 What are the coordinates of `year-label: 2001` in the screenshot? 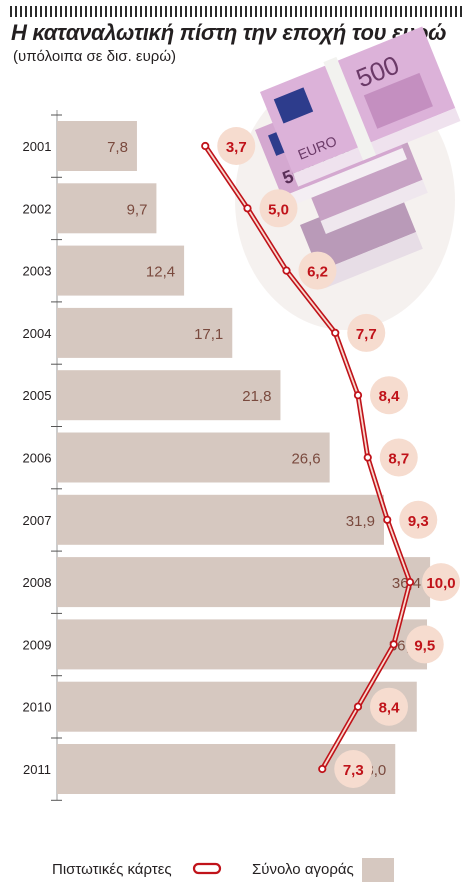 It's located at (37, 146).